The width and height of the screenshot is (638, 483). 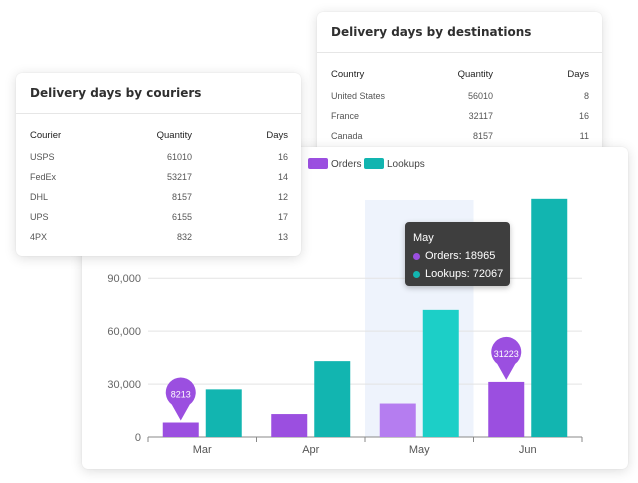 What do you see at coordinates (419, 450) in the screenshot?
I see `x-tick-label: May` at bounding box center [419, 450].